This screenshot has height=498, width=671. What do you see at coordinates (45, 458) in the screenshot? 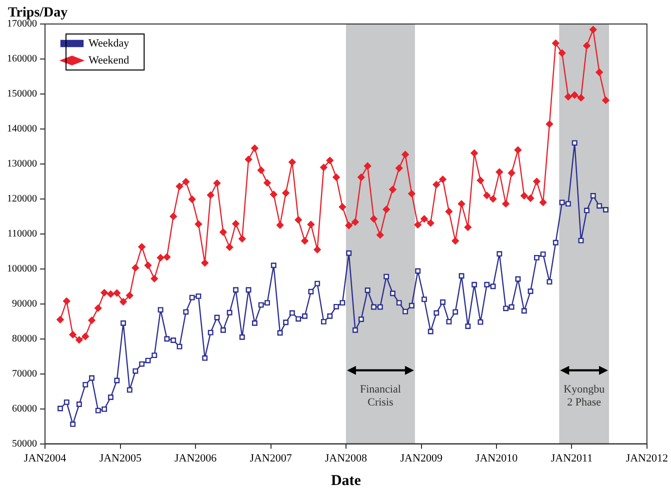
I see `x-tick-label: JAN2004` at bounding box center [45, 458].